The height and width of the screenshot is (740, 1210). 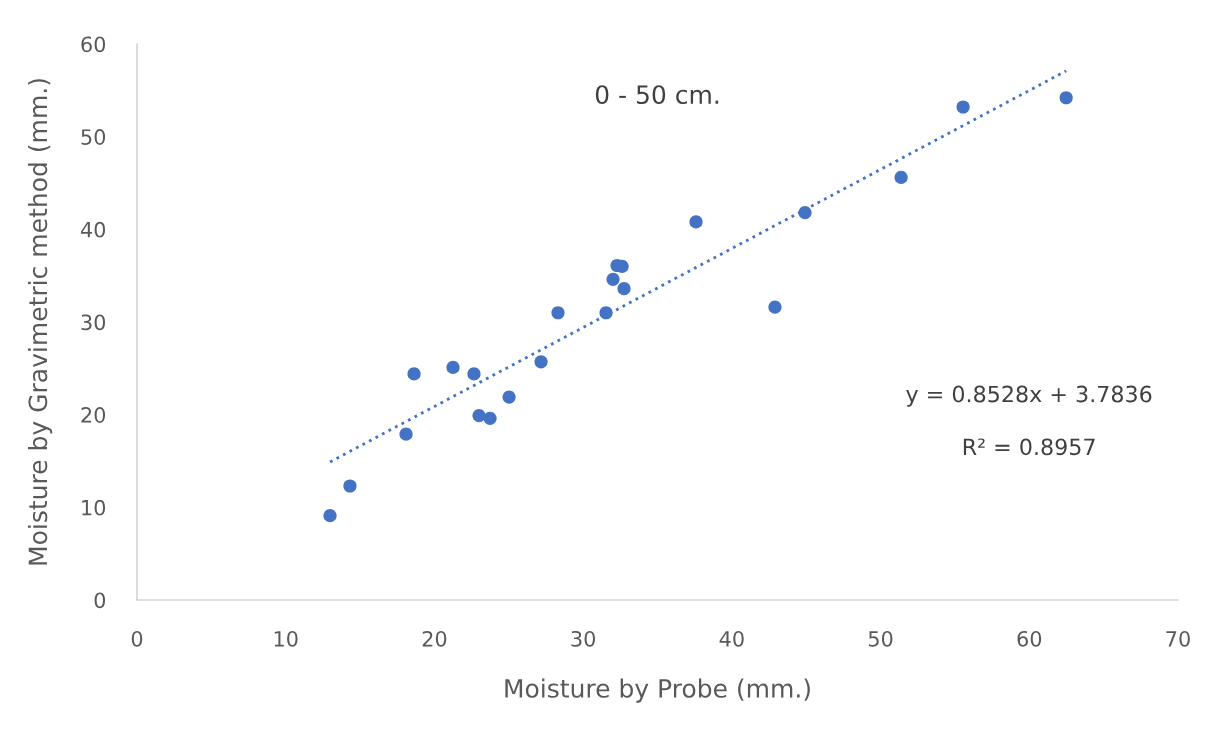 I want to click on x-tick-label: 60, so click(x=1029, y=638).